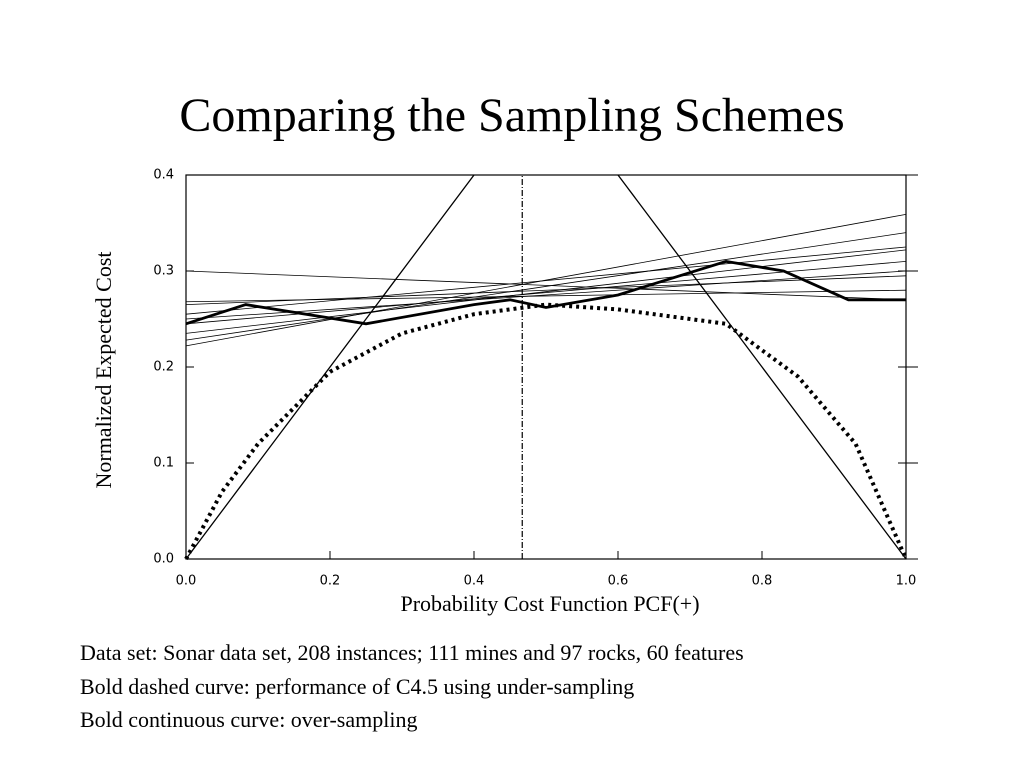 This screenshot has width=1024, height=773. Describe the element at coordinates (163, 367) in the screenshot. I see `y-tick-label: 0.2` at that location.